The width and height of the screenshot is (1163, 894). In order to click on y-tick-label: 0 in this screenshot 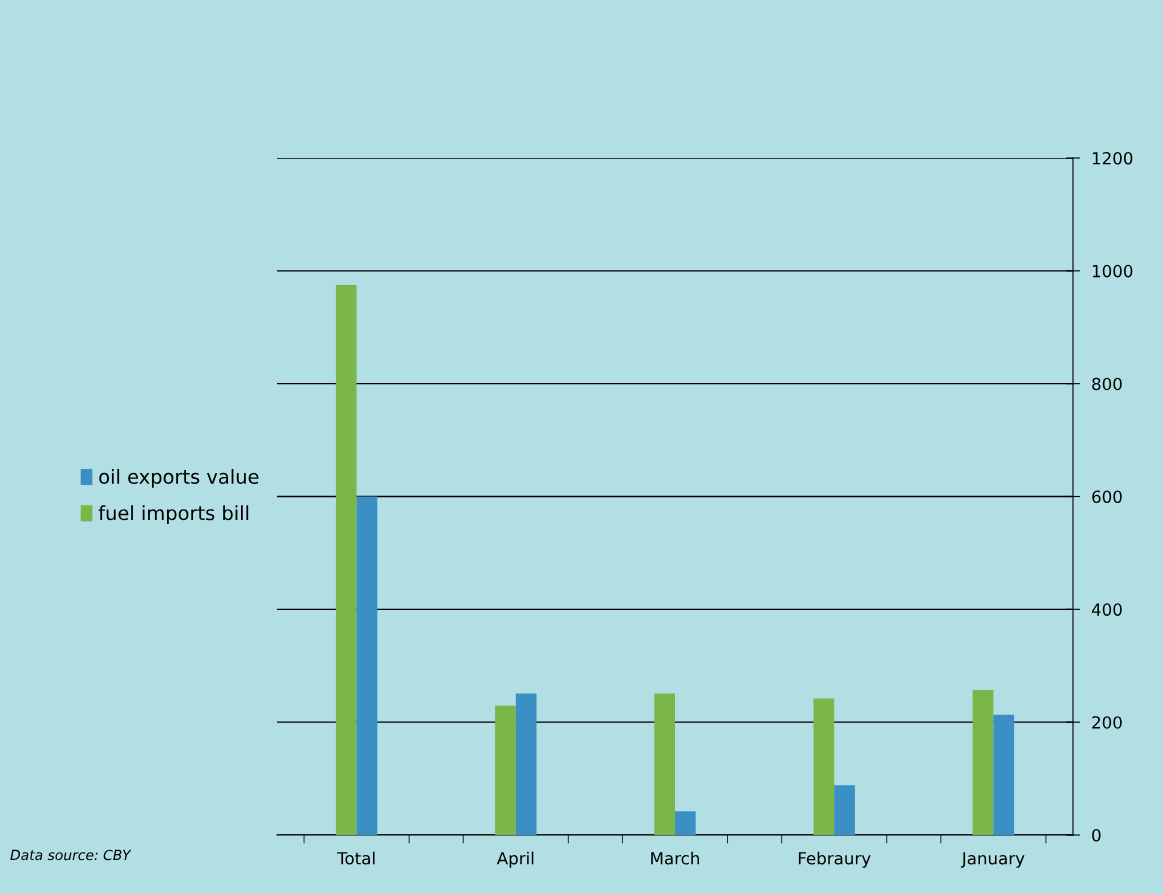, I will do `click(1096, 835)`.